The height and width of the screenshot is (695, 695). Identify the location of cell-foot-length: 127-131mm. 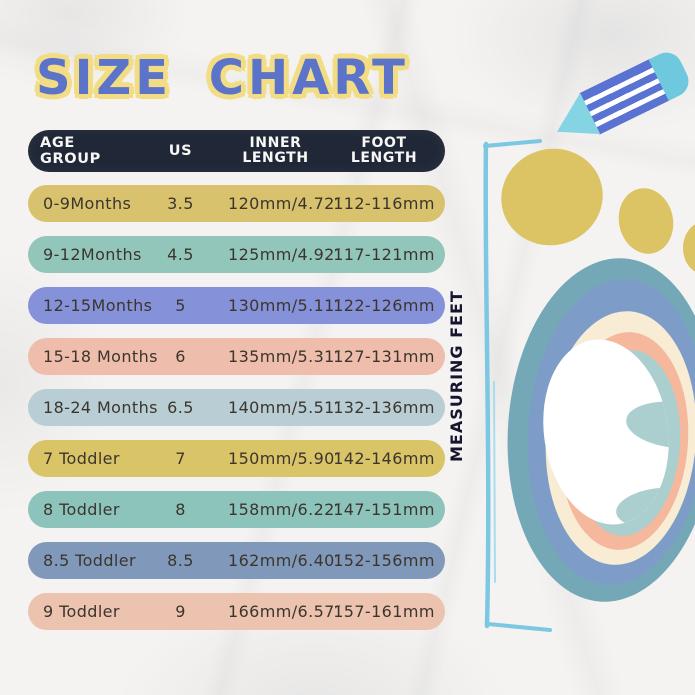
(384, 356).